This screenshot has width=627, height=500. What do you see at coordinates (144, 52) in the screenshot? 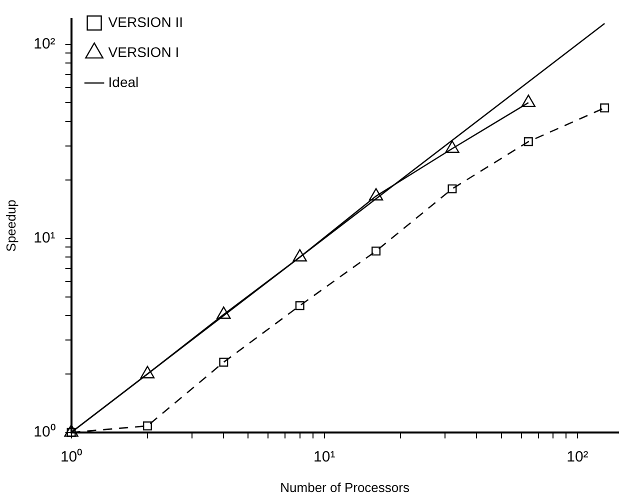
I see `legend-label: VERSION I` at bounding box center [144, 52].